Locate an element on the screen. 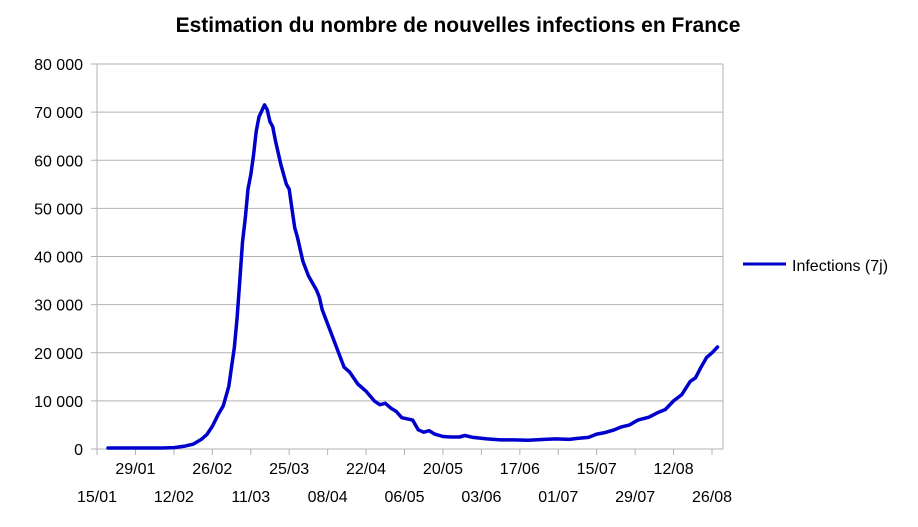  x-tick-label: 26/02 is located at coordinates (212, 469).